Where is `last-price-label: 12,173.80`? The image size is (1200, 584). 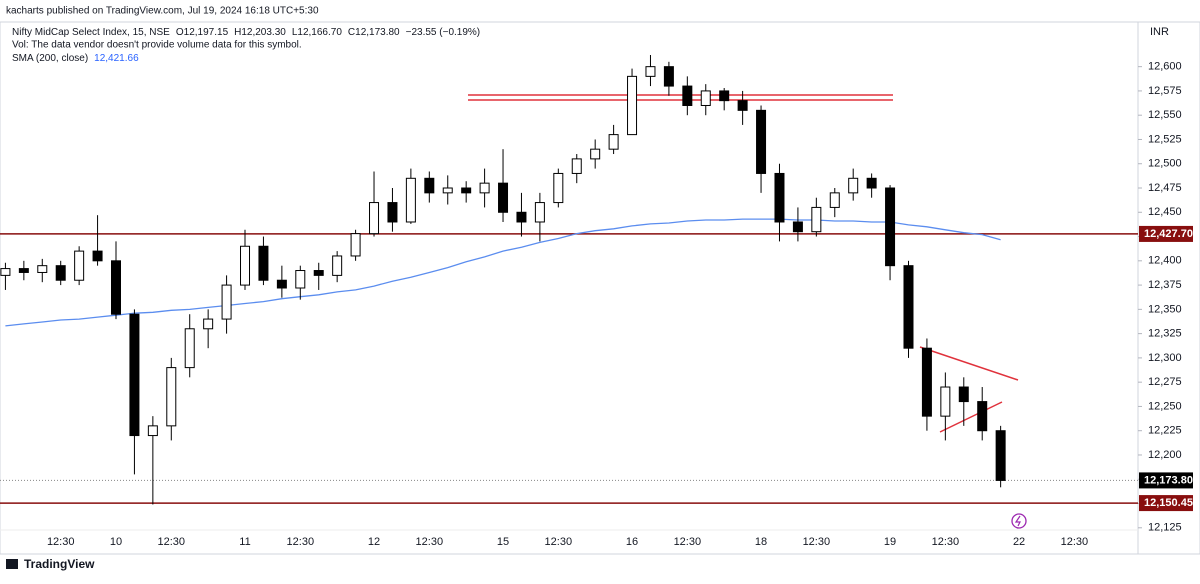
last-price-label: 12,173.80 is located at coordinates (1168, 480).